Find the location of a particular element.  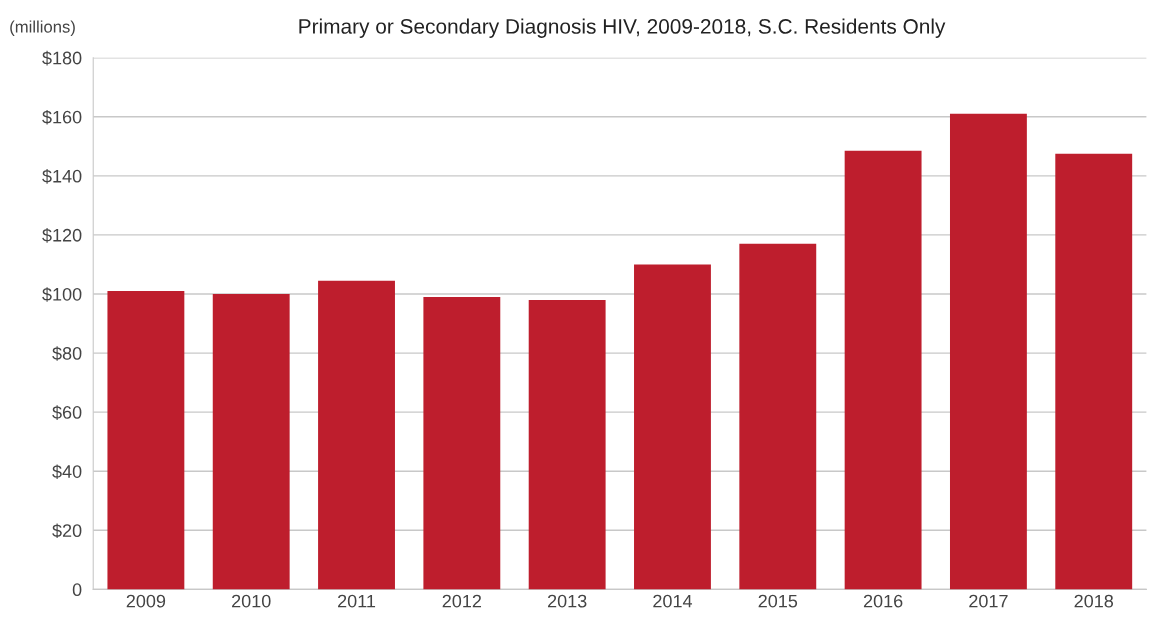

x-tick-label: 2018 is located at coordinates (1094, 601).